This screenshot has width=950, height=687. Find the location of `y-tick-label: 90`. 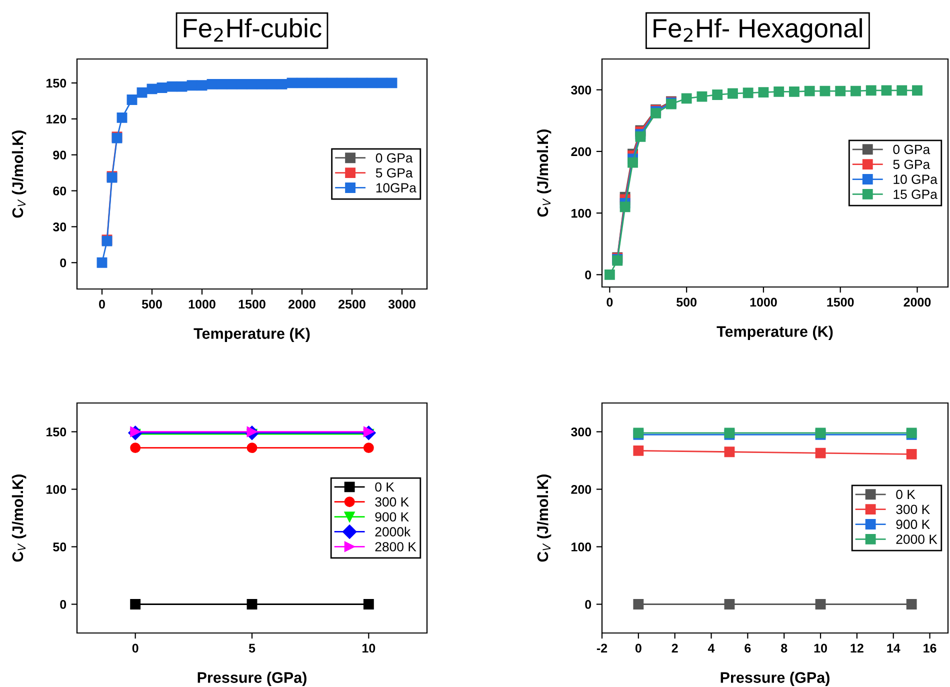

y-tick-label: 90 is located at coordinates (59, 155).